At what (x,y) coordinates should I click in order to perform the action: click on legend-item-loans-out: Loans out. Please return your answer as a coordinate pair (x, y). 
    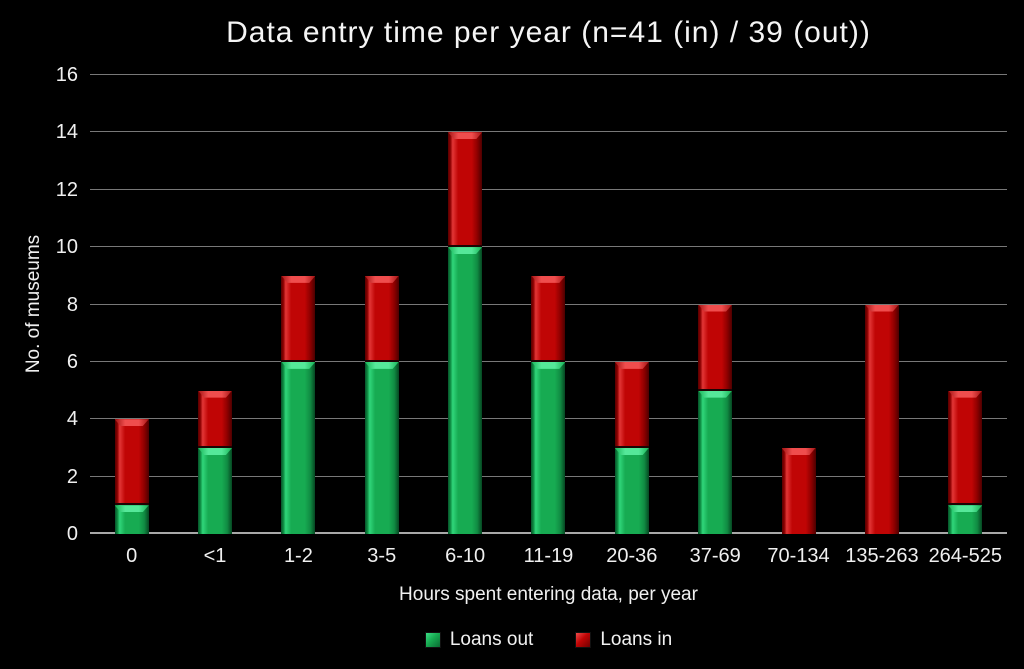
    Looking at the image, I should click on (479, 640).